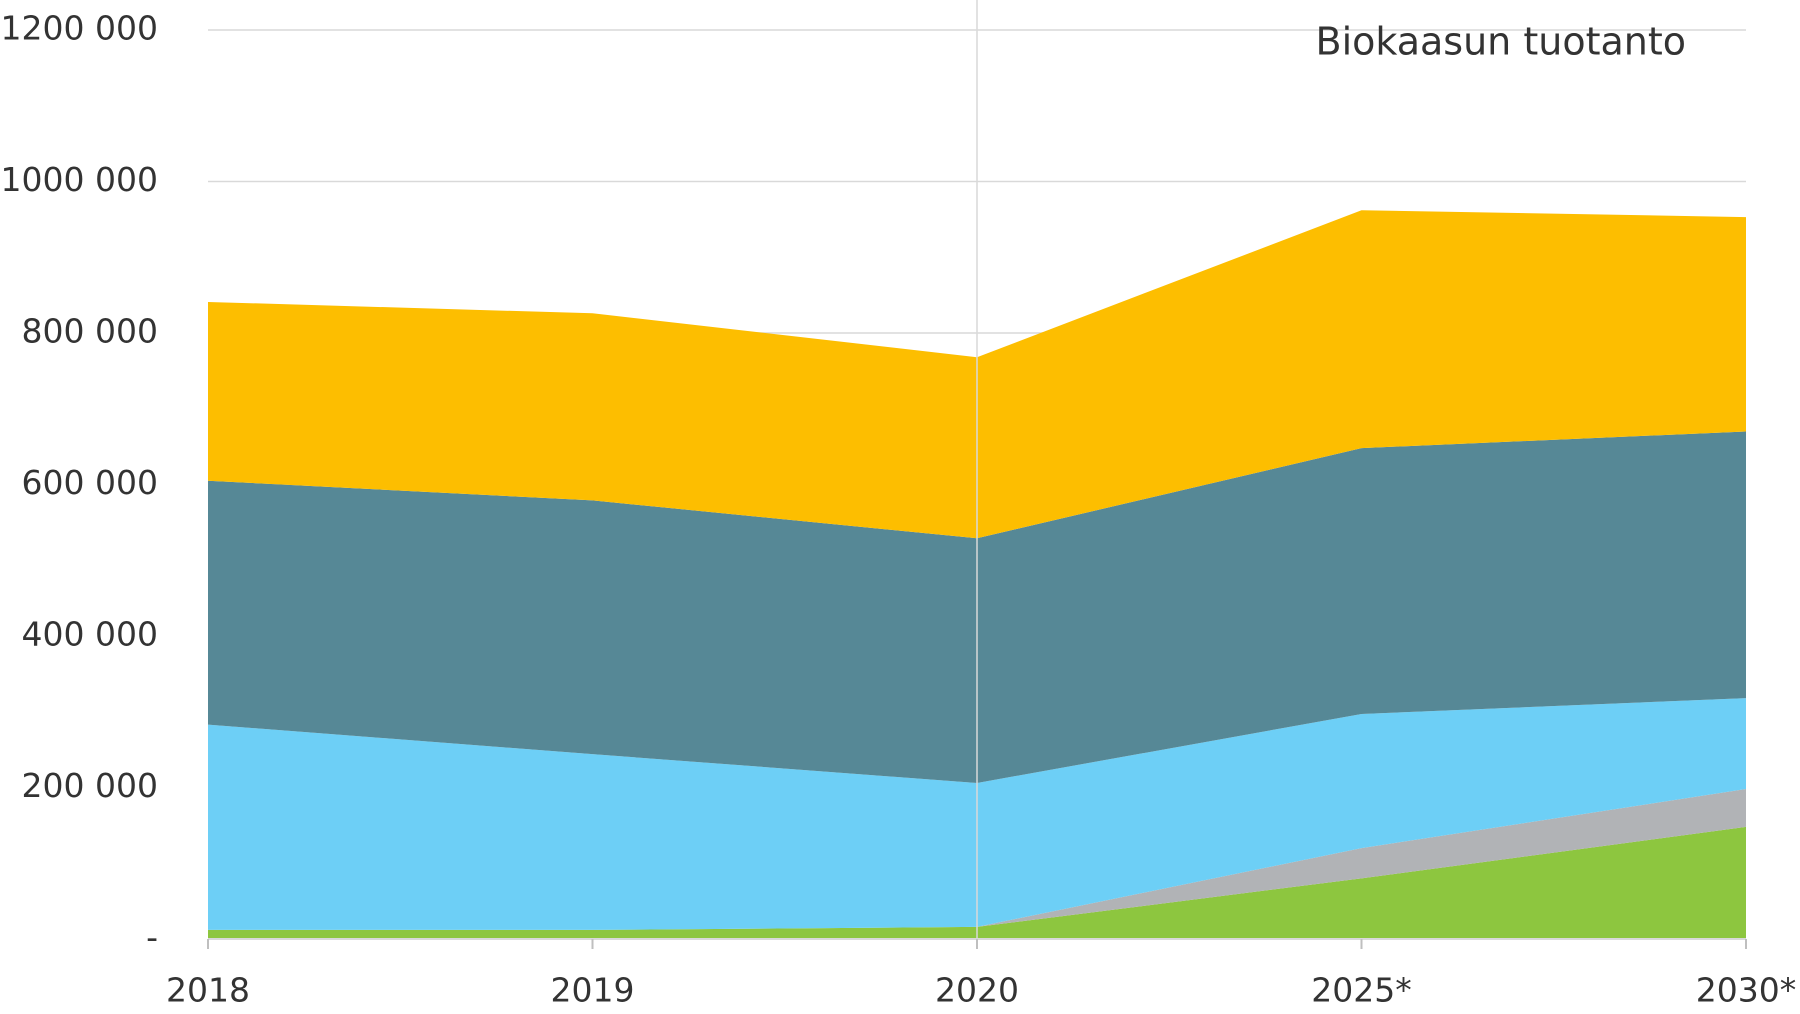 The image size is (1800, 1014). I want to click on y-tick-label: 400 000, so click(90, 634).